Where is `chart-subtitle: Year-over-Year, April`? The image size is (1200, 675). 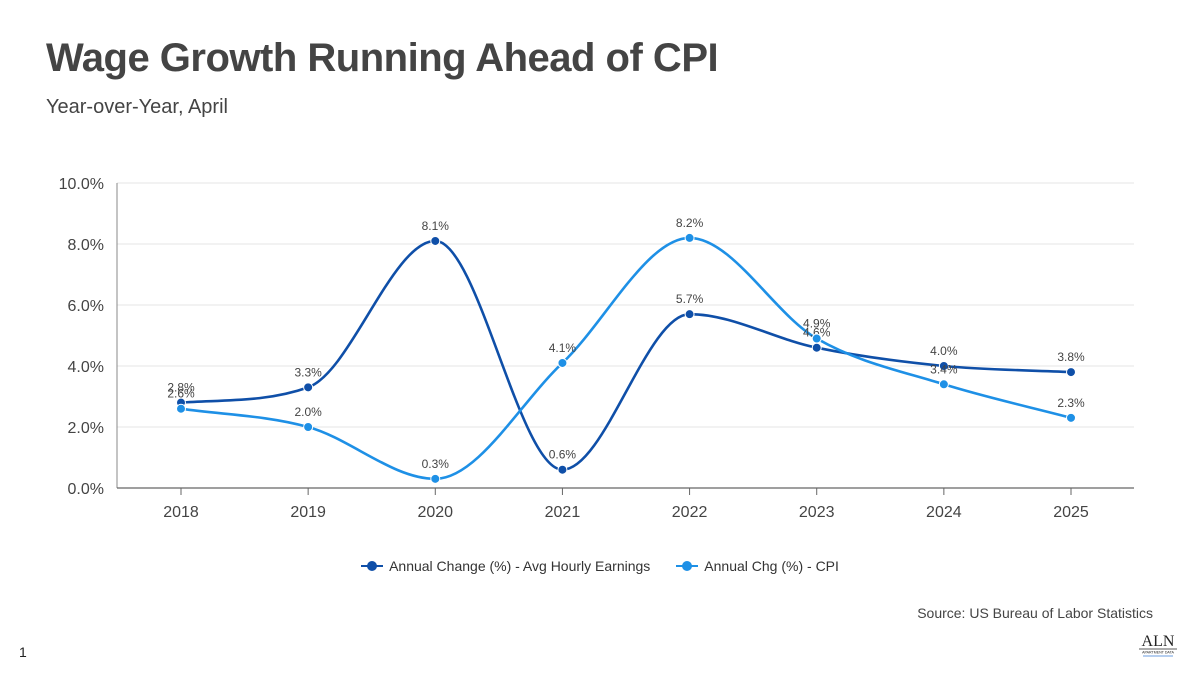 chart-subtitle: Year-over-Year, April is located at coordinates (137, 107).